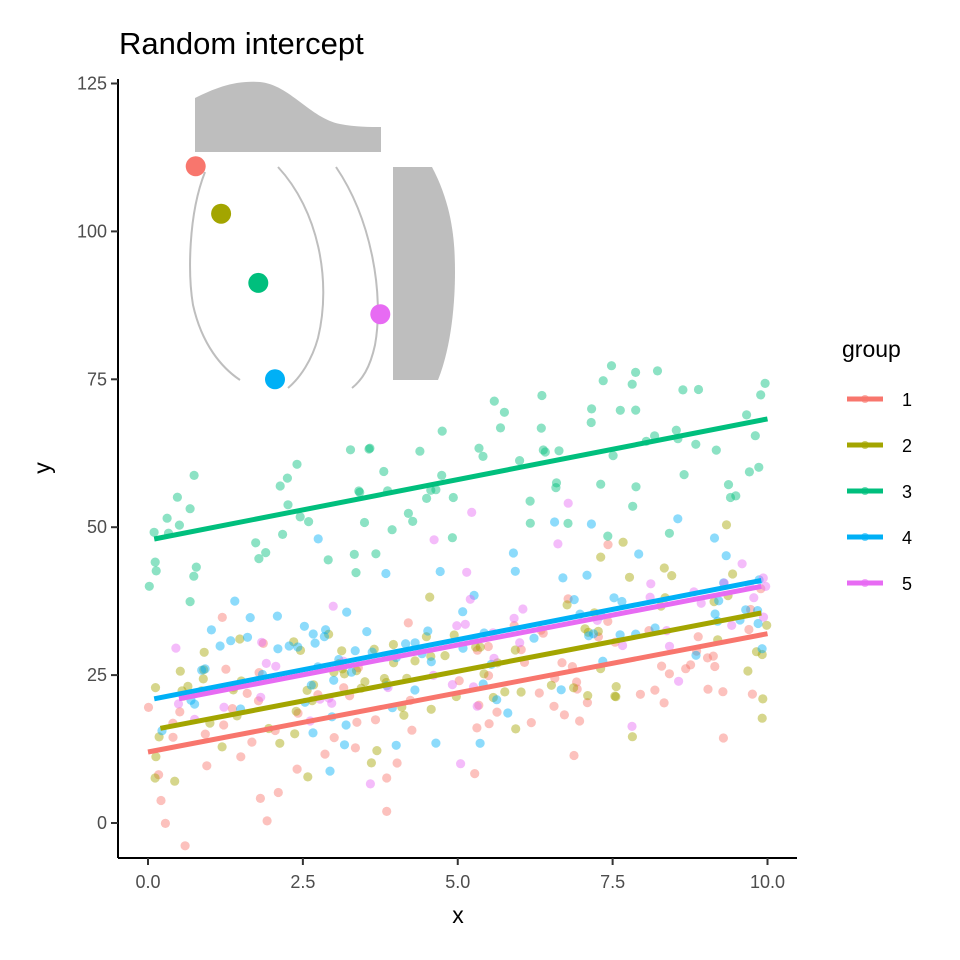 Image resolution: width=960 pixels, height=960 pixels. Describe the element at coordinates (97, 379) in the screenshot. I see `y-tick-label: 75` at that location.